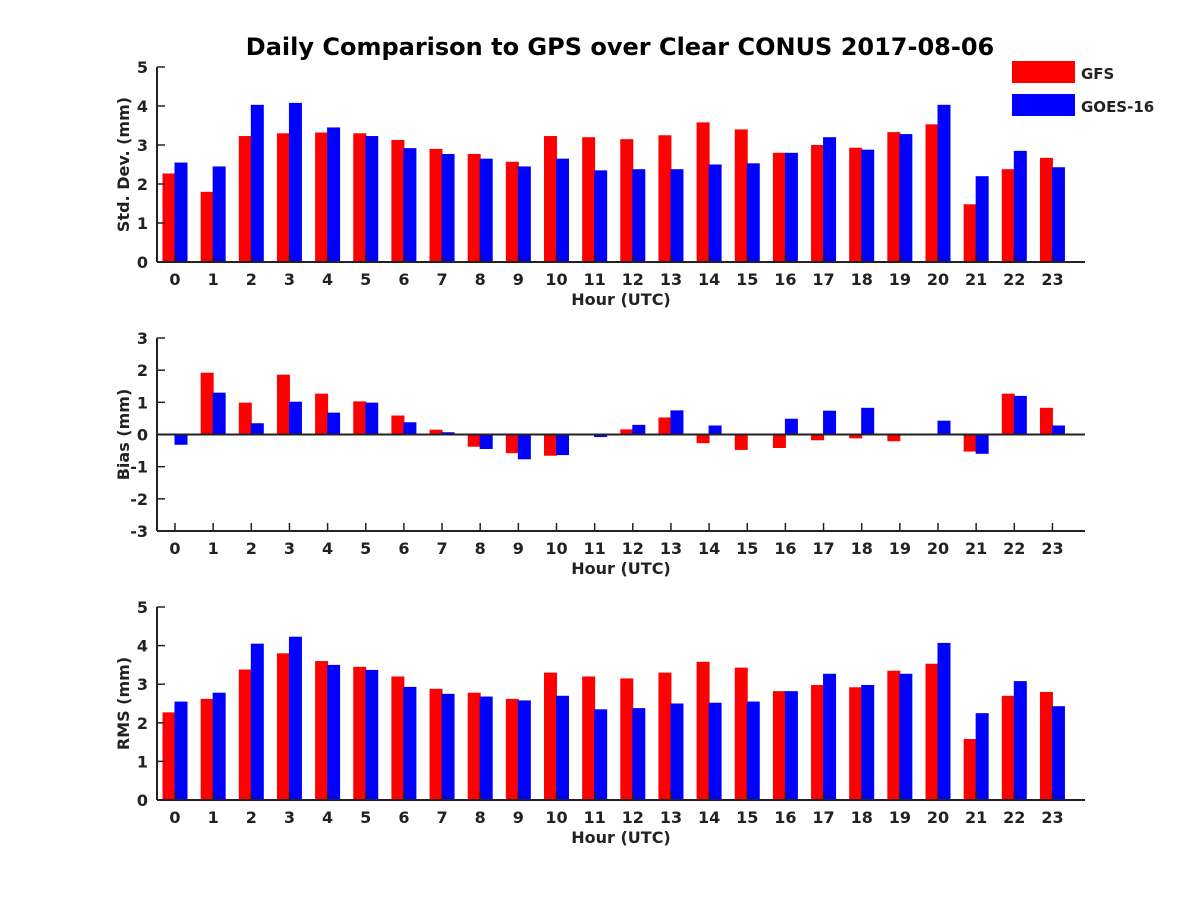  What do you see at coordinates (1052, 548) in the screenshot?
I see `x-tick-label: 23` at bounding box center [1052, 548].